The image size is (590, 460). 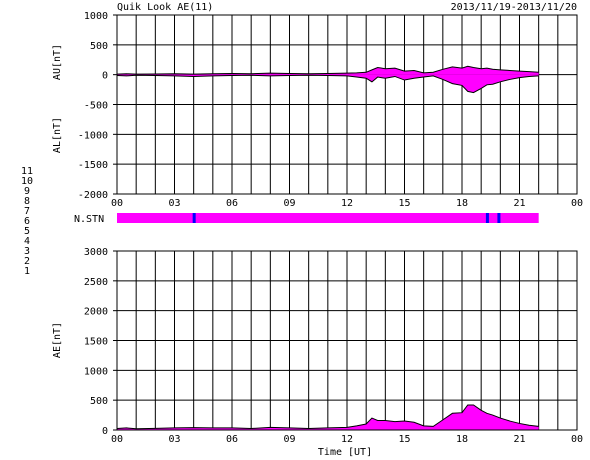 I want to click on y-tick-label: -2000, so click(x=93, y=195).